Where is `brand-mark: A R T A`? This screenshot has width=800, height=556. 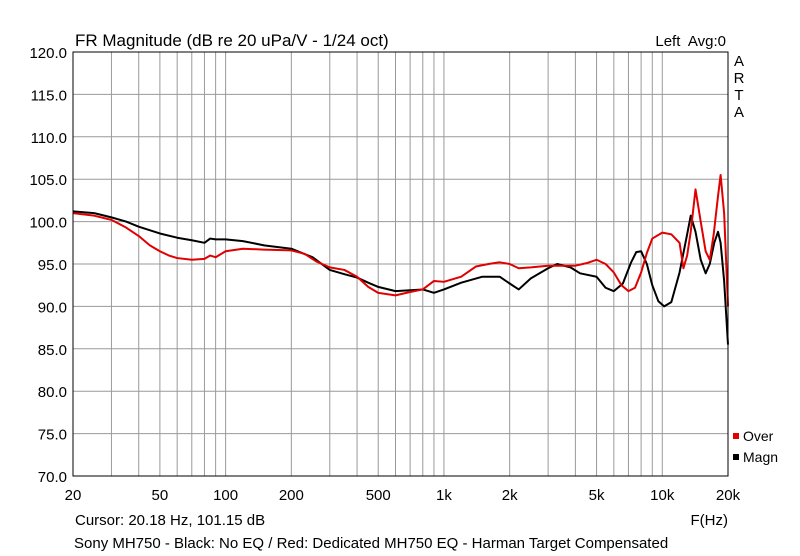
brand-mark: A R T A is located at coordinates (739, 87).